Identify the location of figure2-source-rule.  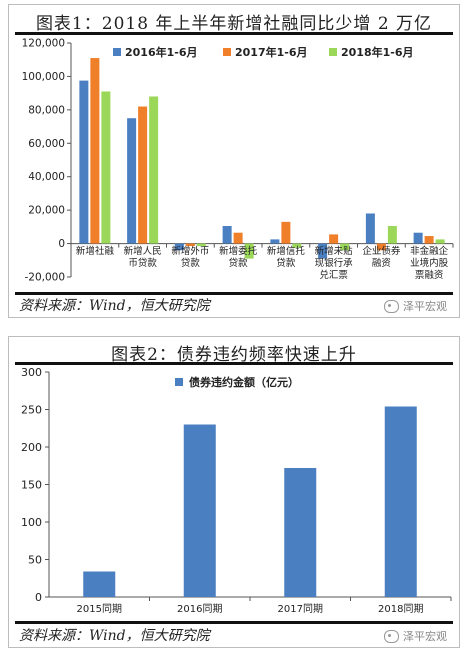
(234, 622).